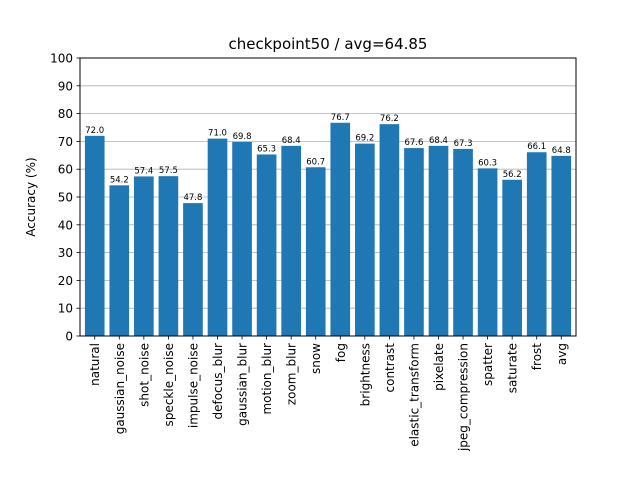  What do you see at coordinates (168, 256) in the screenshot?
I see `bar-speckle-noise` at bounding box center [168, 256].